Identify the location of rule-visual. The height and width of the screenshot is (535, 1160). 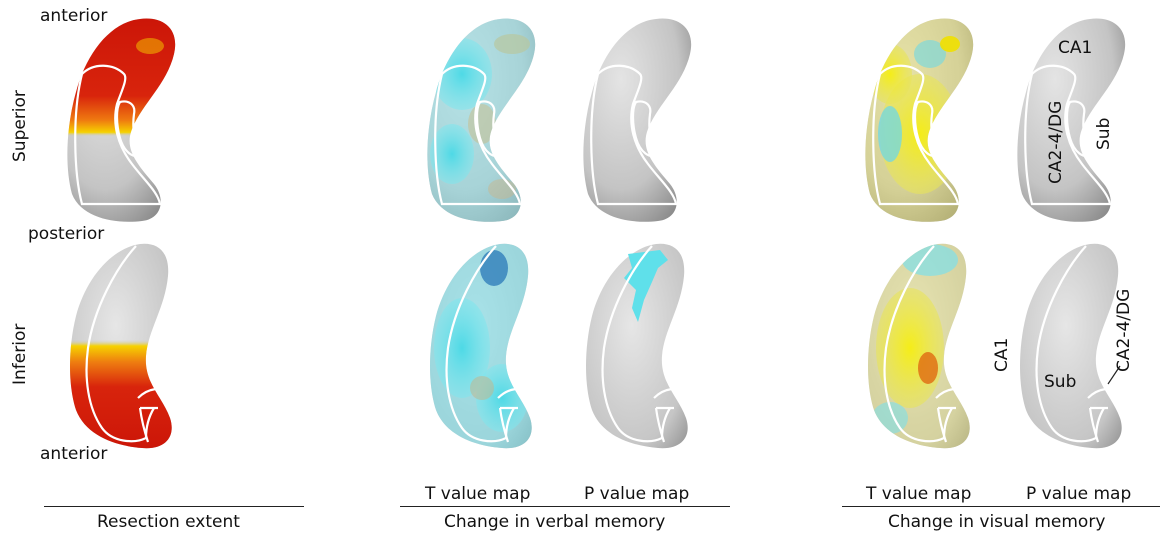
(1001, 506).